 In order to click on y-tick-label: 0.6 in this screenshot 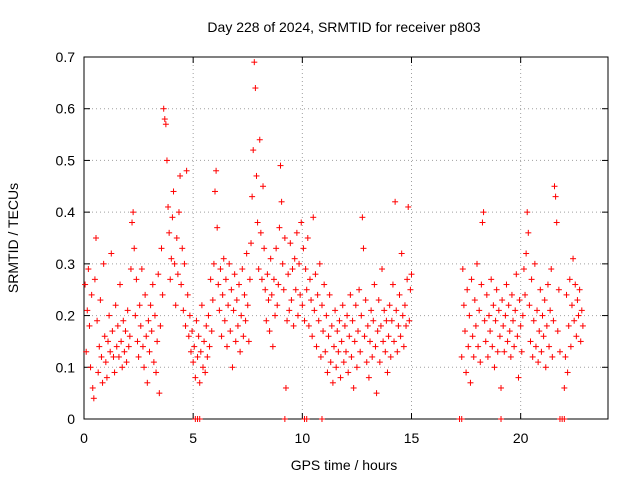, I will do `click(66, 109)`.